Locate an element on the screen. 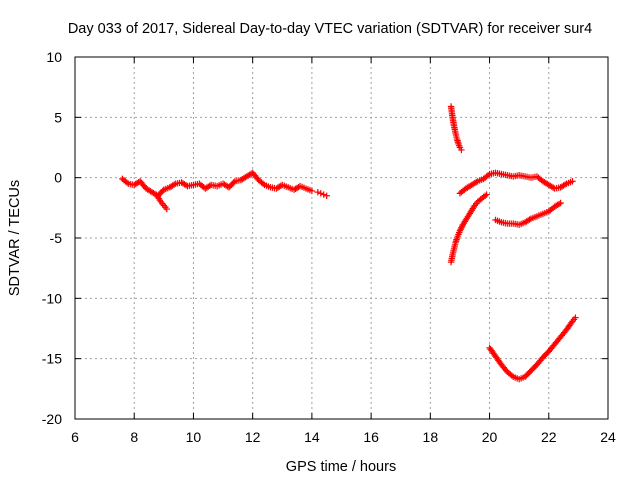  x-tick-label: 12 is located at coordinates (253, 437).